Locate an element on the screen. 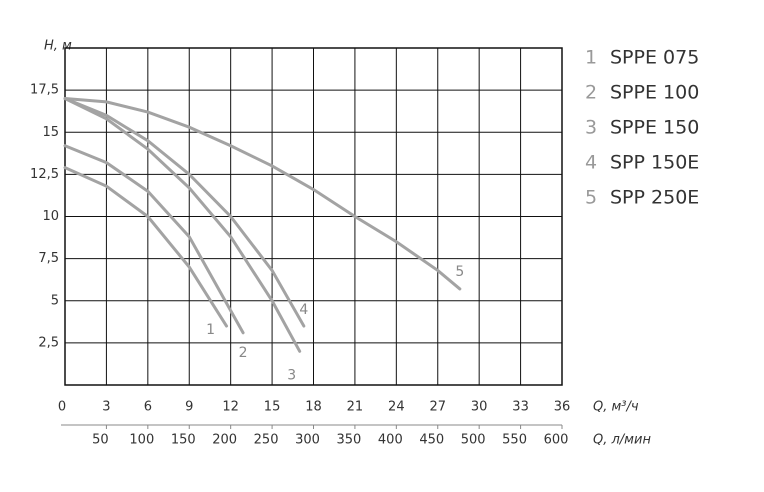 The width and height of the screenshot is (764, 492). legend-number: 5 is located at coordinates (591, 198).